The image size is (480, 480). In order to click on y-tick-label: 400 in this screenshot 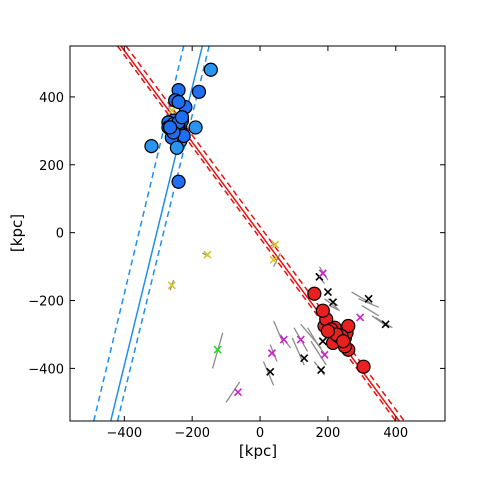, I will do `click(51, 98)`.